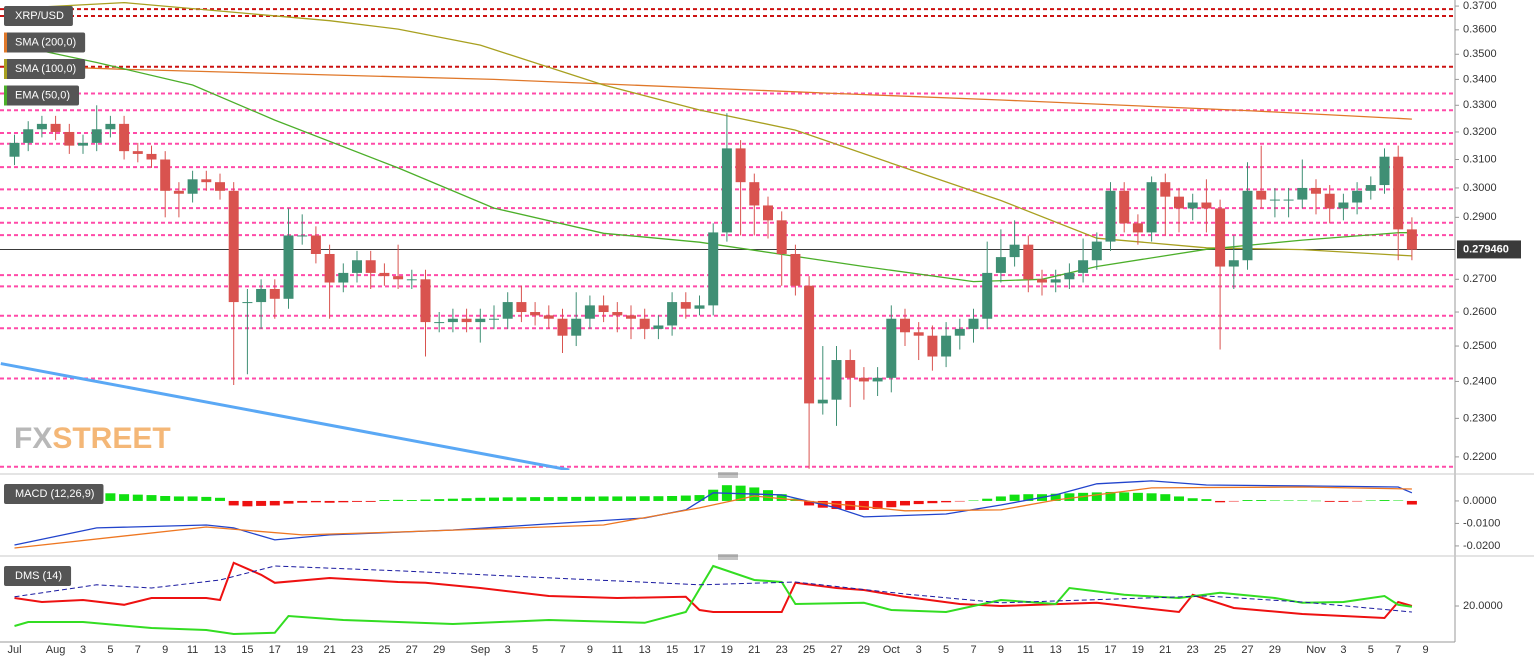 This screenshot has height=662, width=1534. What do you see at coordinates (42, 95) in the screenshot?
I see `indicator-label: EMA (50,0)` at bounding box center [42, 95].